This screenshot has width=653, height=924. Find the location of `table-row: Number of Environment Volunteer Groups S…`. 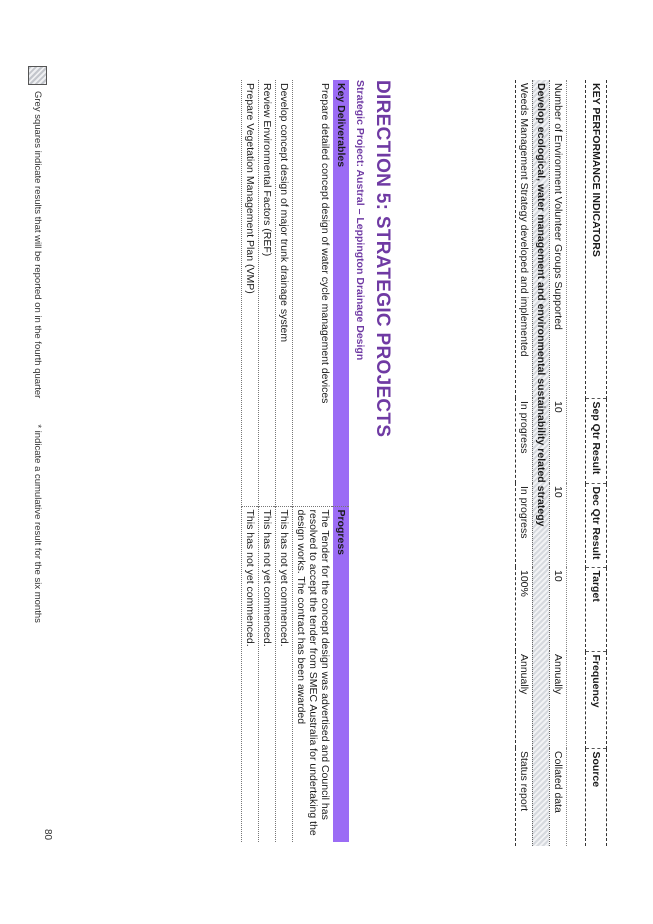

table-row: Number of Environment Volunteer Groups S… is located at coordinates (558, 463).